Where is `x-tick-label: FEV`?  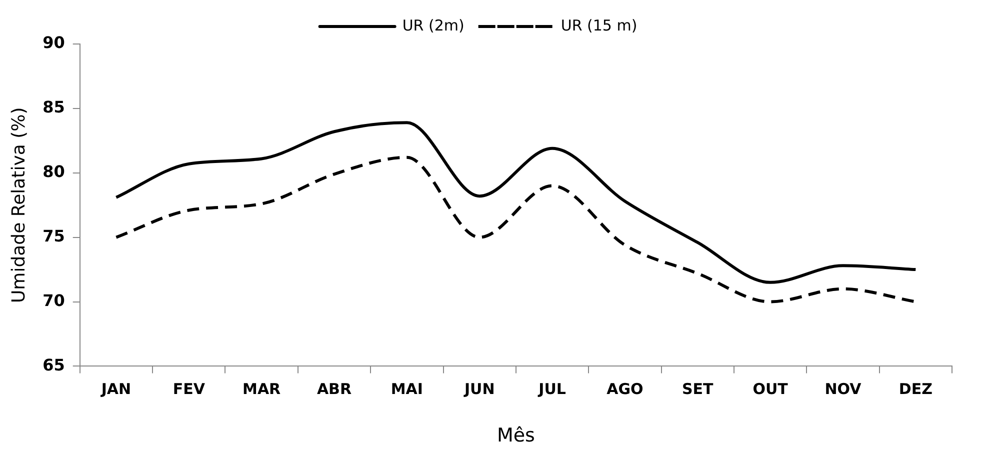
x-tick-label: FEV is located at coordinates (189, 389).